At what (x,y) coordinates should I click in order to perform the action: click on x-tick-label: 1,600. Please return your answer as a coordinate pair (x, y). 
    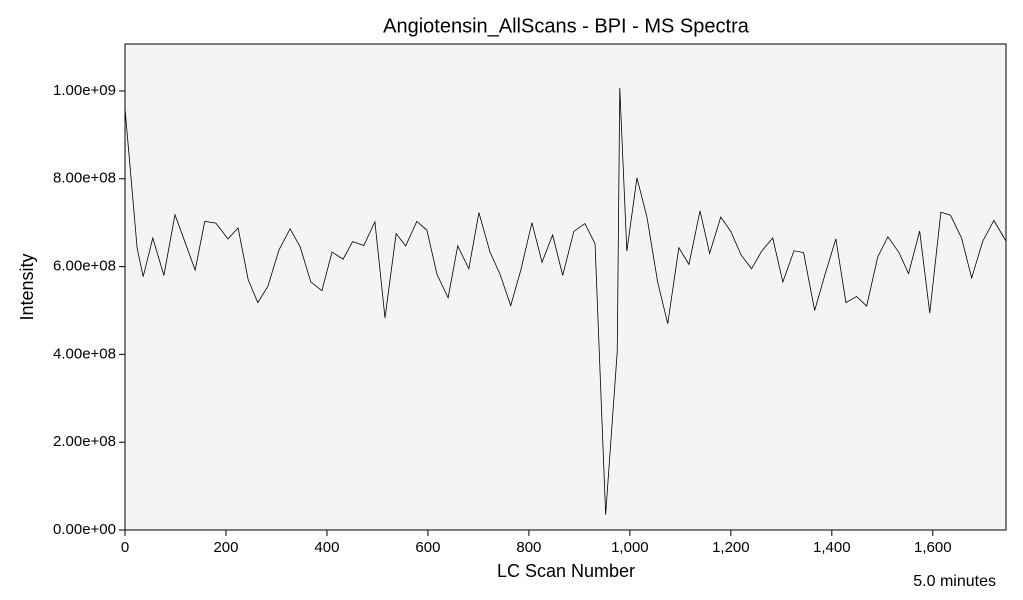
    Looking at the image, I should click on (933, 547).